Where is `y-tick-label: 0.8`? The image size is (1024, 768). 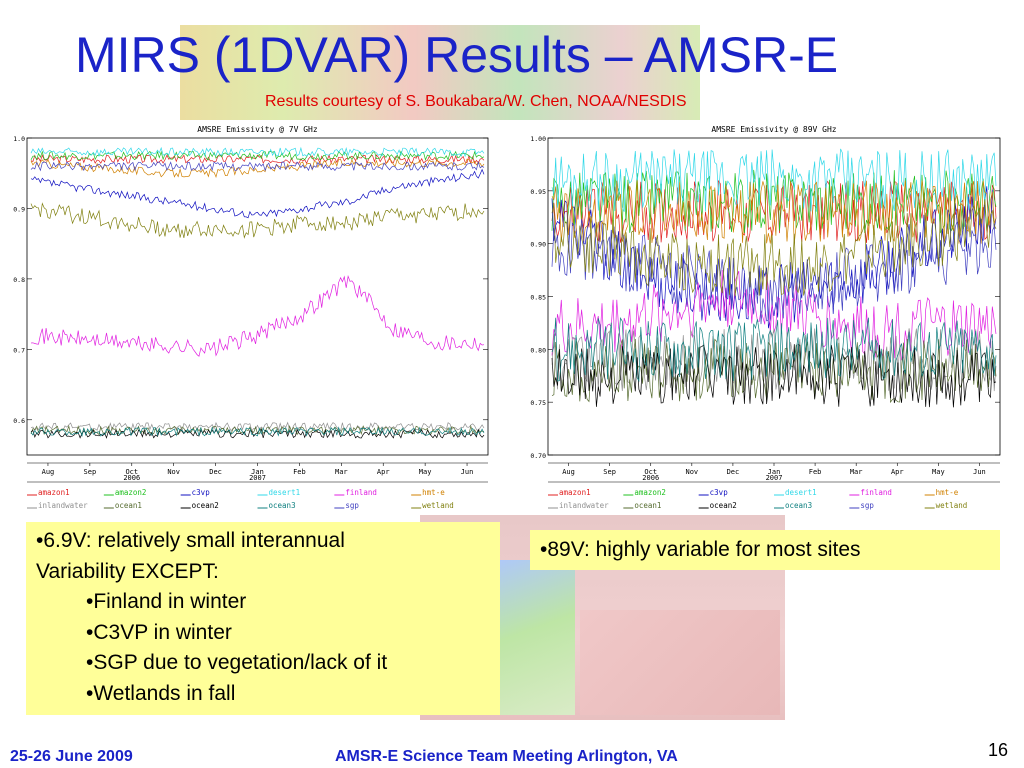
y-tick-label: 0.8 is located at coordinates (19, 280).